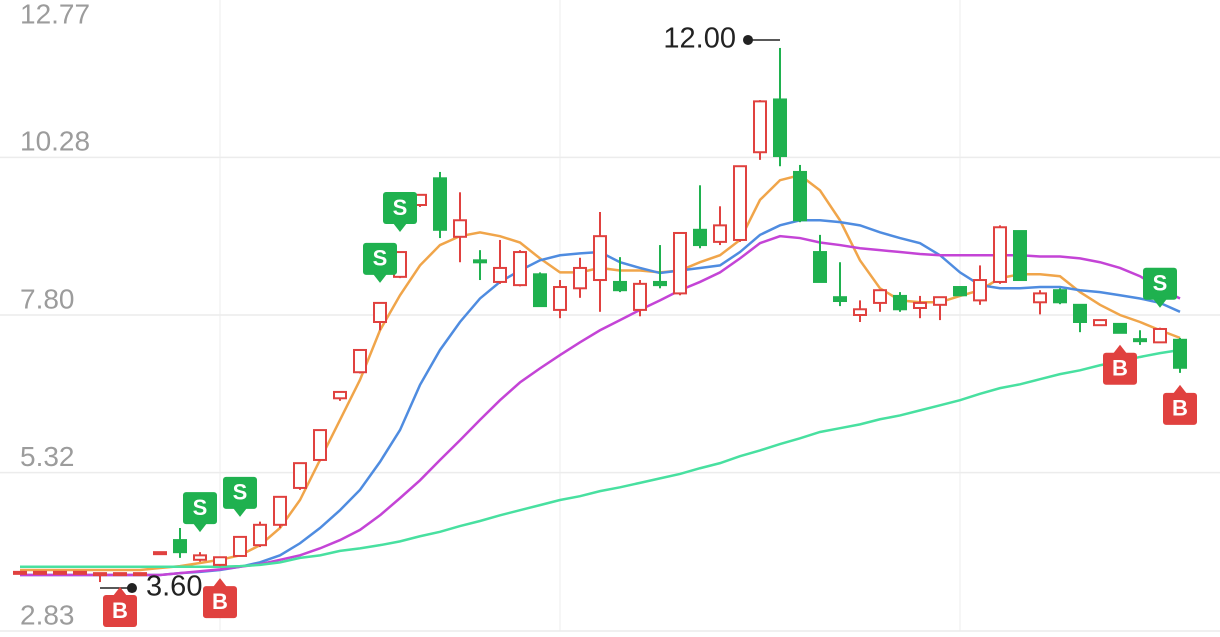  What do you see at coordinates (132, 588) in the screenshot?
I see `low-annotation-dot` at bounding box center [132, 588].